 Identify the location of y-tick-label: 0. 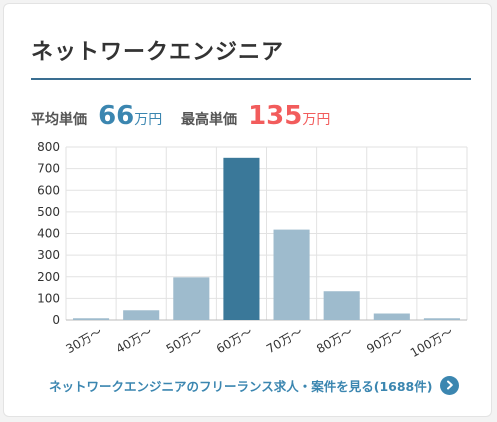
(56, 320).